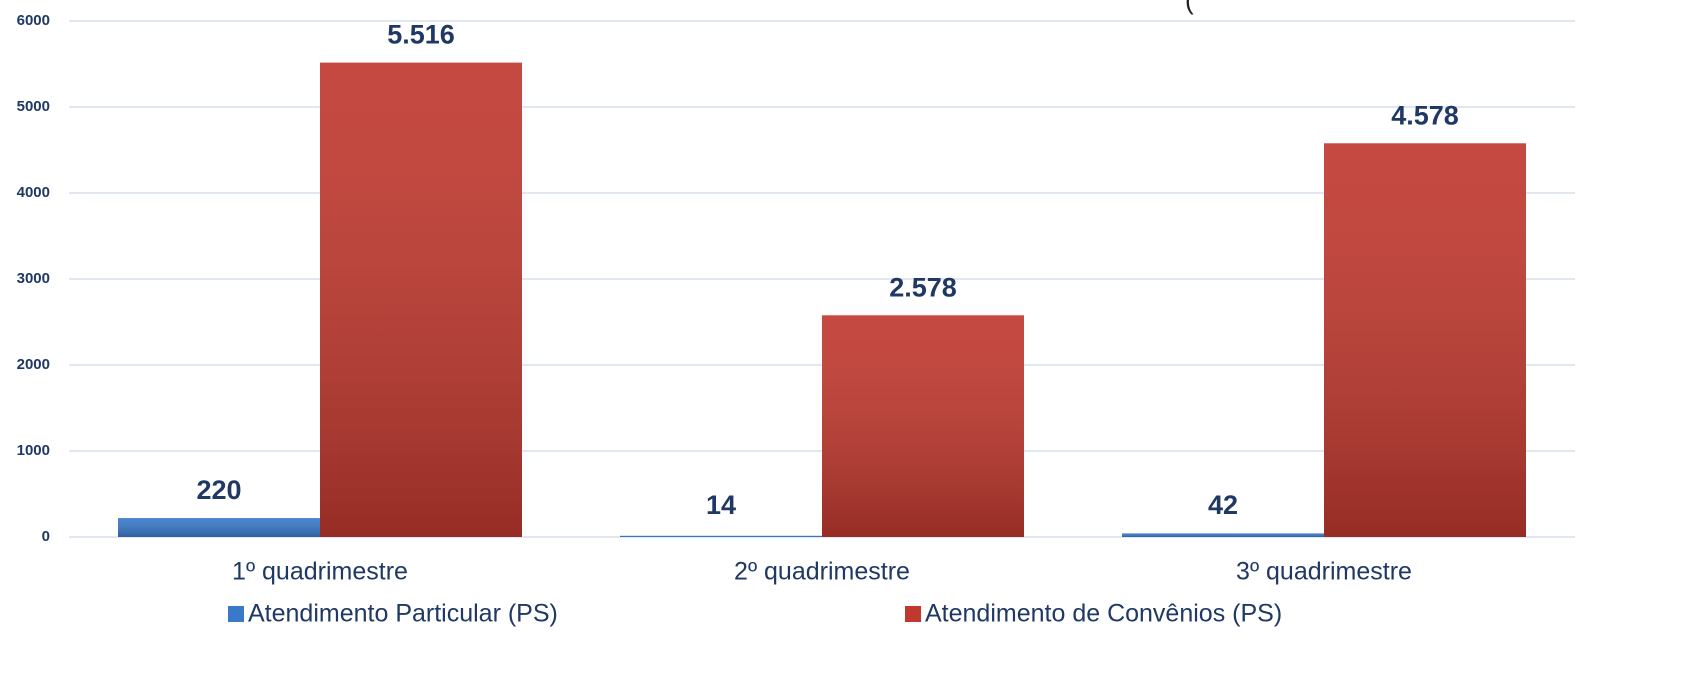  Describe the element at coordinates (1189, 7) in the screenshot. I see `annotation: (` at that location.